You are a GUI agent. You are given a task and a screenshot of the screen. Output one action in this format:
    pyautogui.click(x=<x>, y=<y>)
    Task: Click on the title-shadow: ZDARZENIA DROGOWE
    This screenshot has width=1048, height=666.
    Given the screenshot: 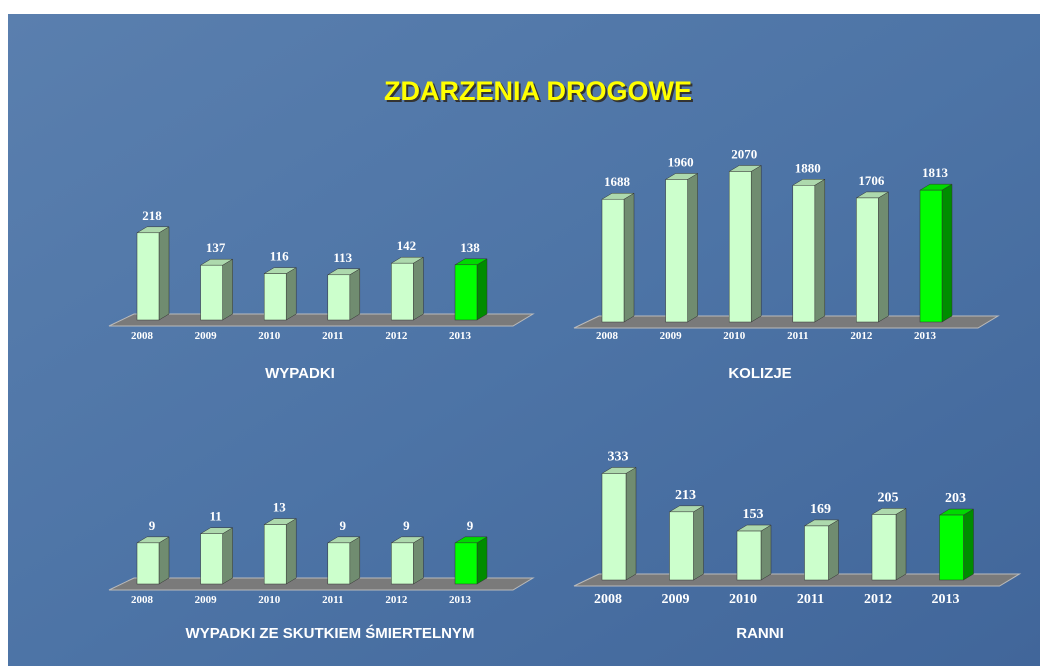 What is the action you would take?
    pyautogui.click(x=540, y=93)
    